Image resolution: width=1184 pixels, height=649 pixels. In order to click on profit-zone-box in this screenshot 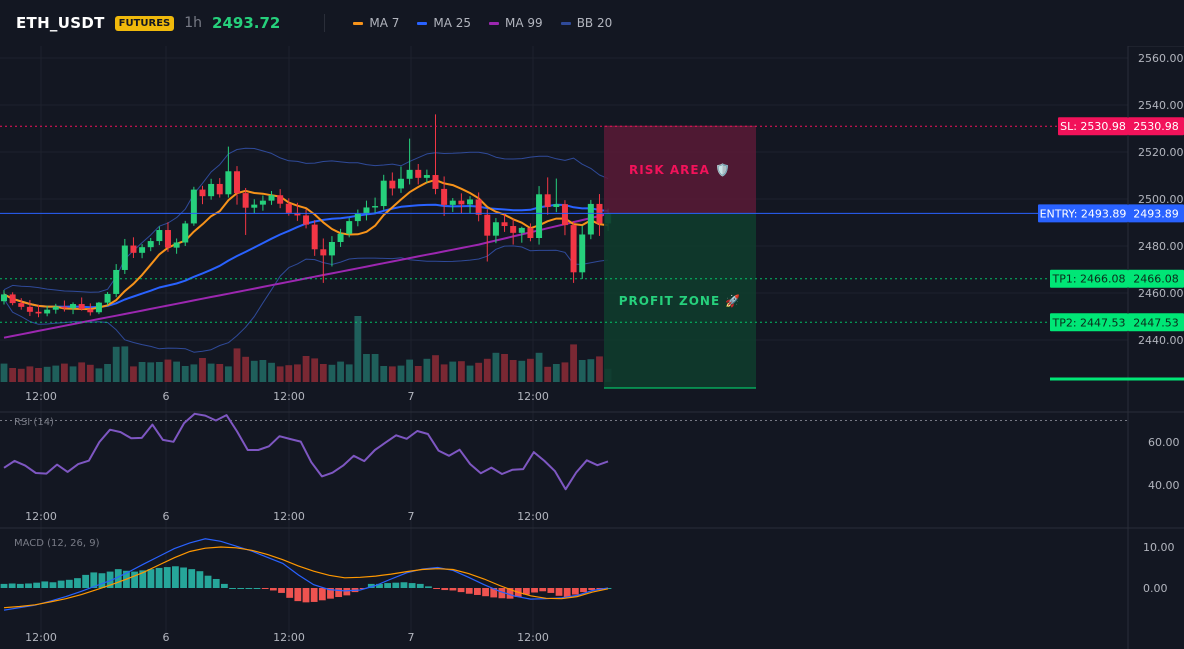, I will do `click(680, 300)`.